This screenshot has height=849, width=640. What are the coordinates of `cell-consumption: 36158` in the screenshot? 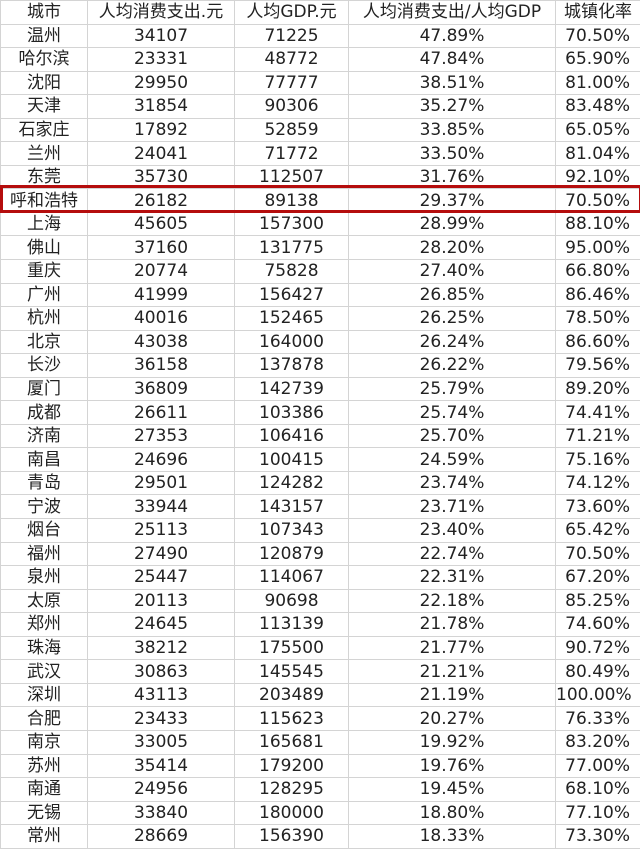 It's located at (161, 366).